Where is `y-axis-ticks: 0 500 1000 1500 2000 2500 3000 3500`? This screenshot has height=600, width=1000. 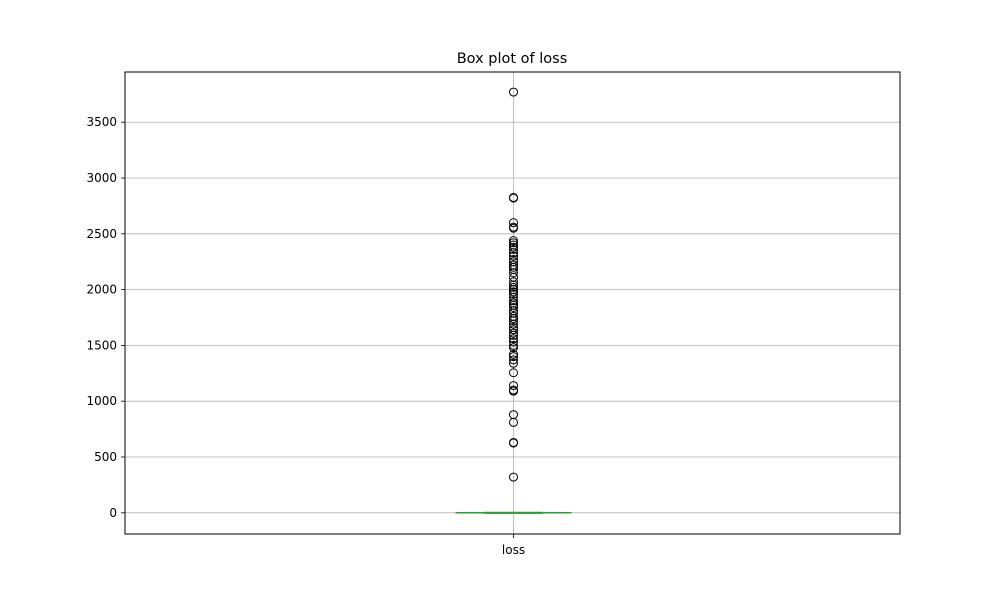 y-axis-ticks: 0 500 1000 1500 2000 2500 3000 3500 is located at coordinates (105, 317).